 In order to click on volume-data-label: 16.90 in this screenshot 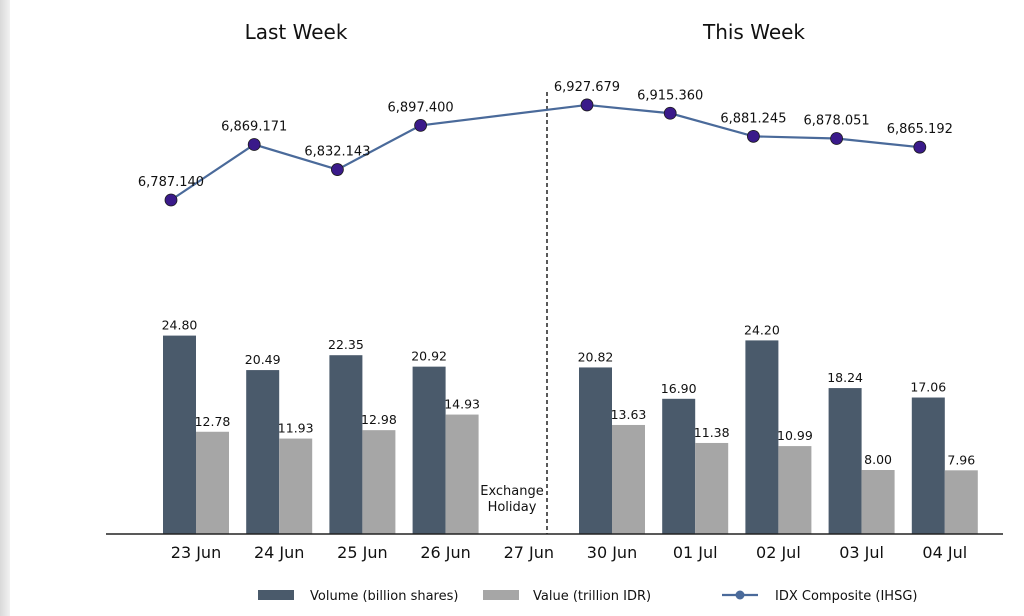, I will do `click(679, 388)`.